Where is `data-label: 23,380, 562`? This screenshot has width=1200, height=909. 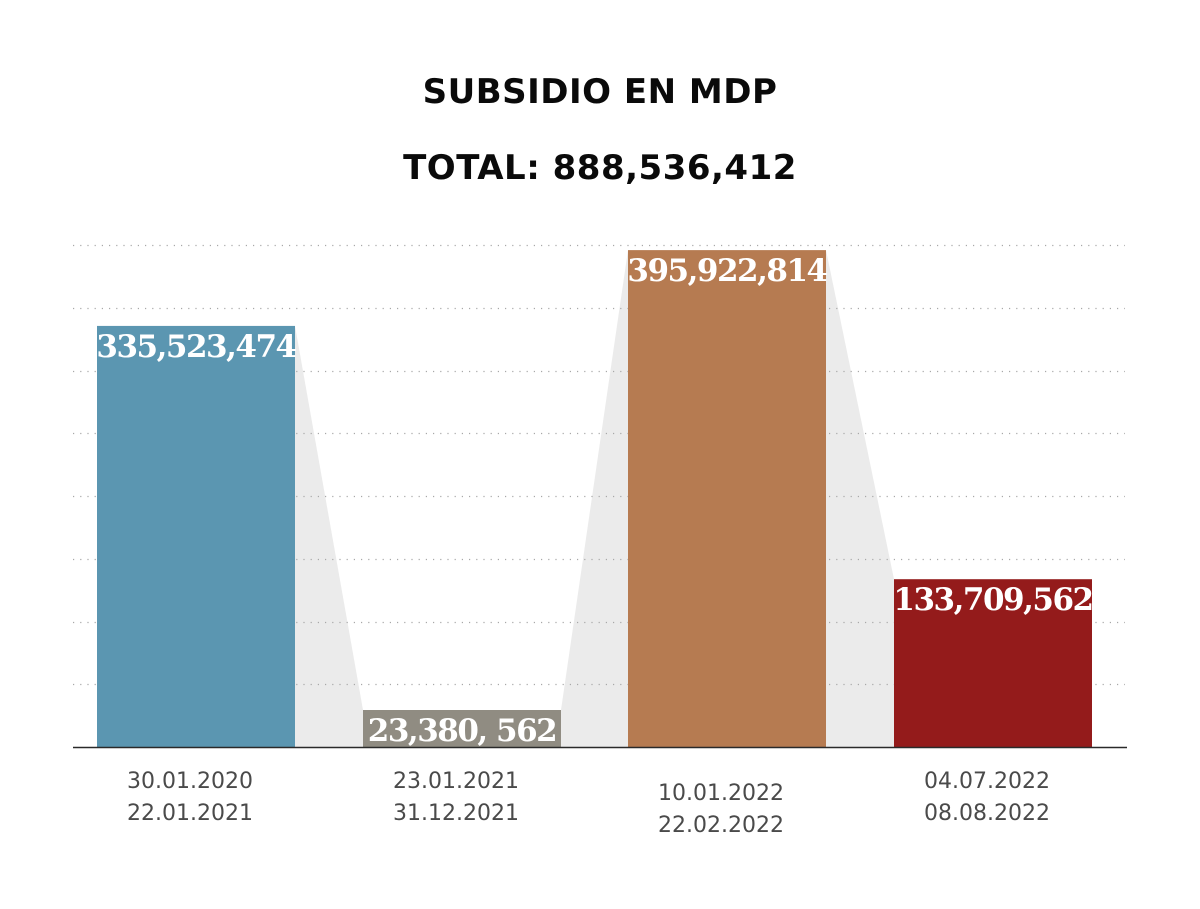 data-label: 23,380, 562 is located at coordinates (462, 731).